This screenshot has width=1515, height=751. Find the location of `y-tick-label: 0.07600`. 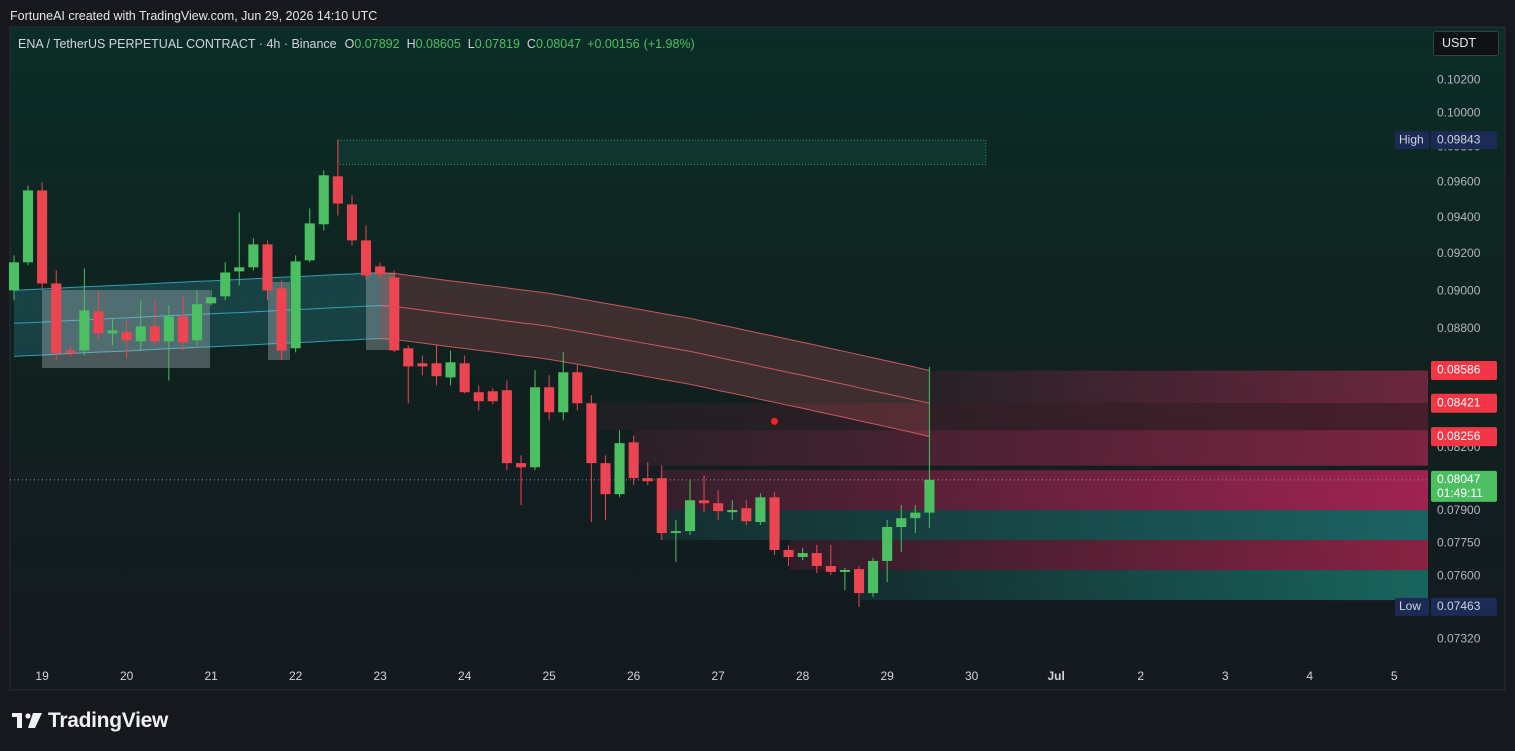

y-tick-label: 0.07600 is located at coordinates (1459, 575).